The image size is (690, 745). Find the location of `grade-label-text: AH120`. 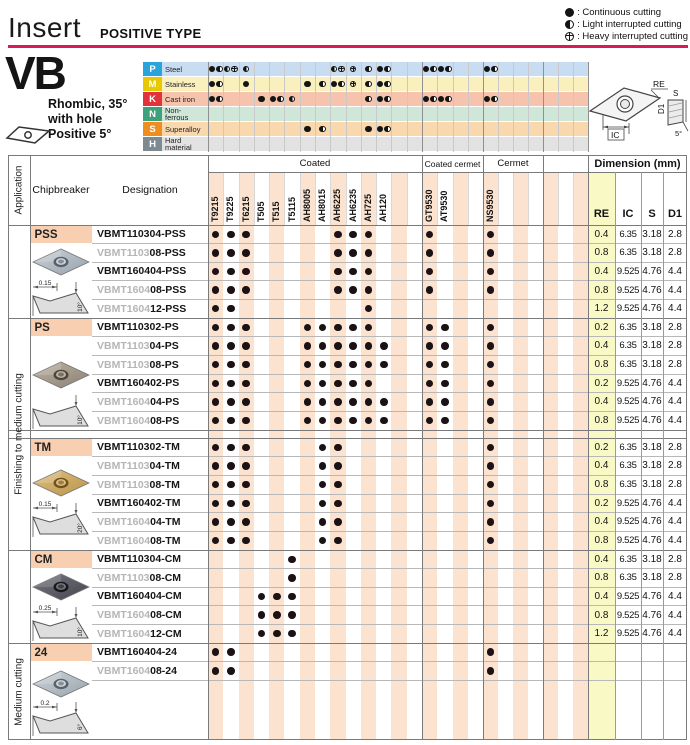

grade-label-text: AH120 is located at coordinates (383, 207).